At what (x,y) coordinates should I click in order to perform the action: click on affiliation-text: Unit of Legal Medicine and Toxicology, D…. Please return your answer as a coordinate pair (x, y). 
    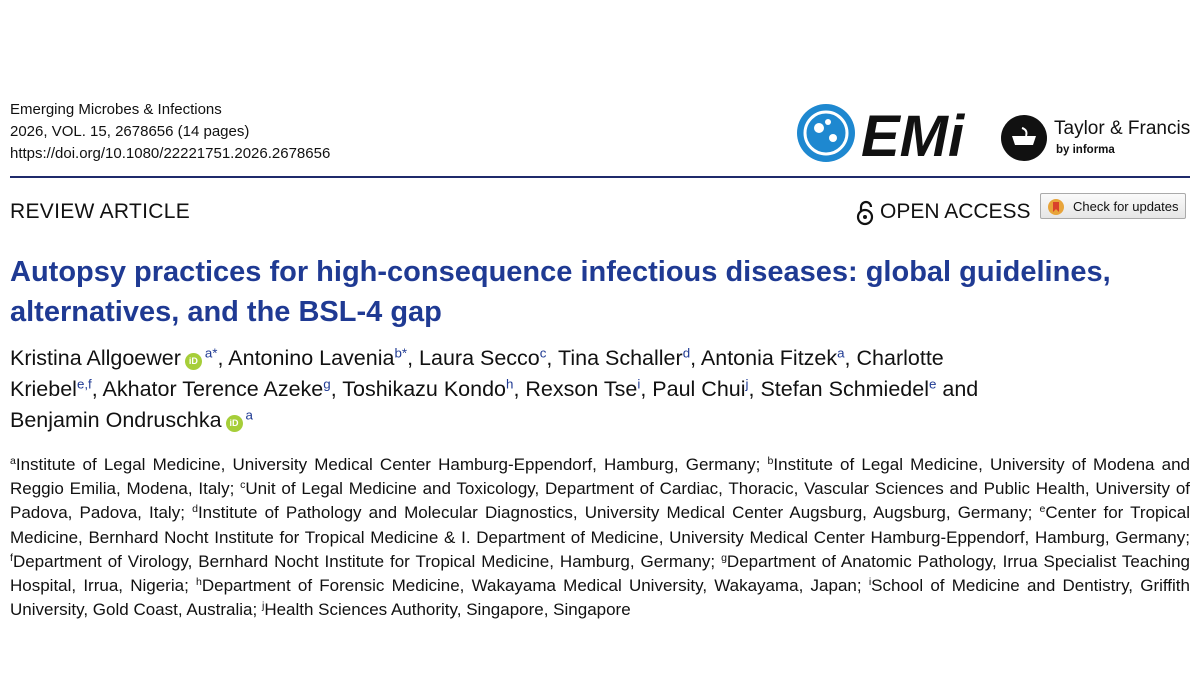
    Looking at the image, I should click on (600, 501).